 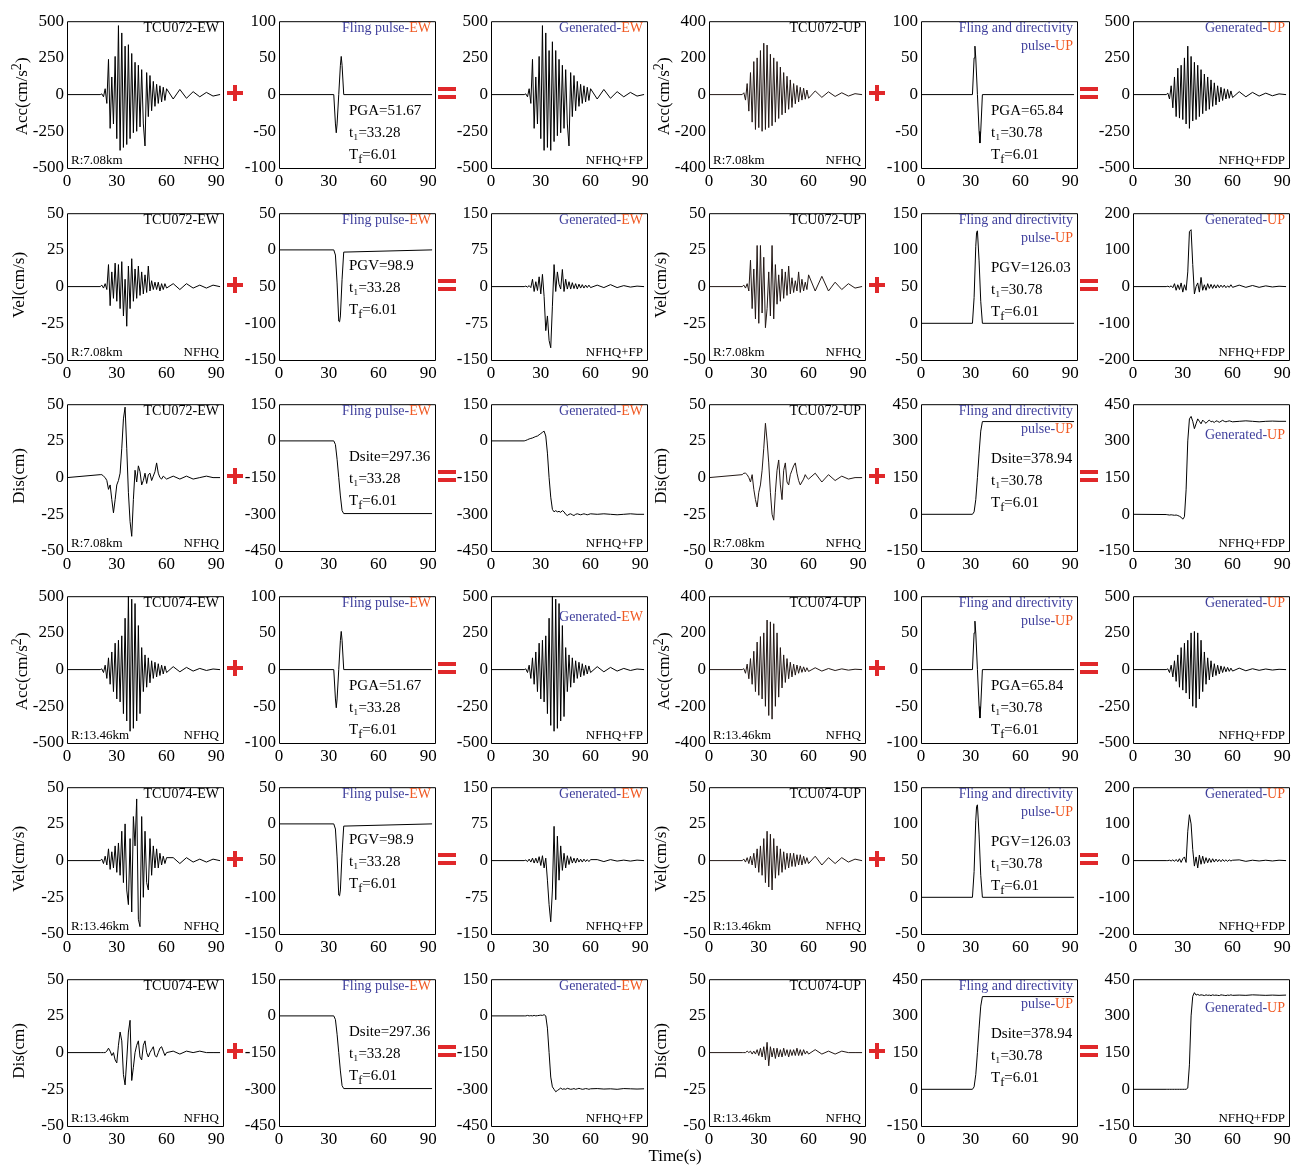 I want to click on annotation: NFHQ+FP, so click(x=614, y=1117).